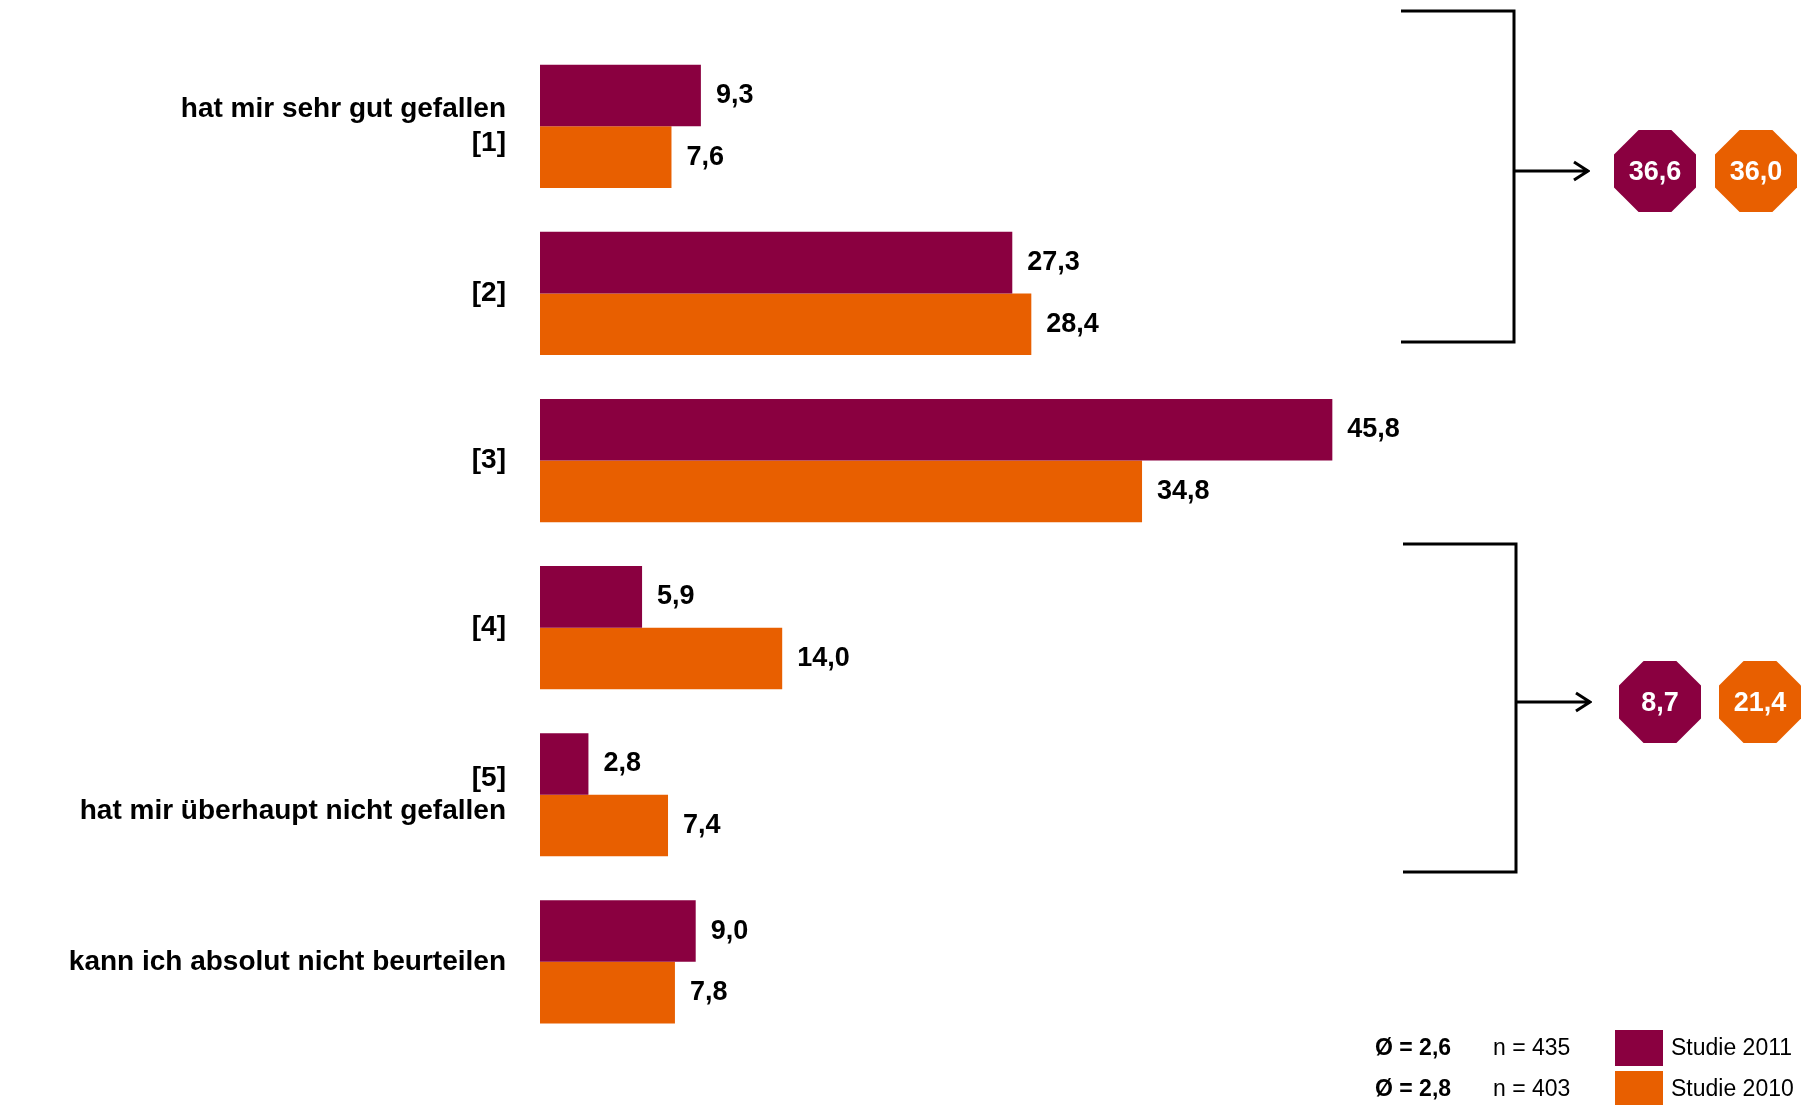 The height and width of the screenshot is (1105, 1811). Describe the element at coordinates (1532, 1047) in the screenshot. I see `text: n = 435` at that location.